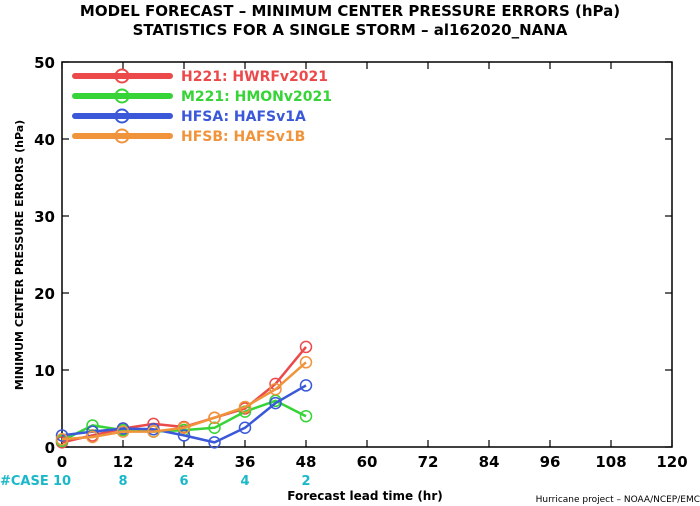  What do you see at coordinates (24, 481) in the screenshot?
I see `case-count-label: #CASE` at bounding box center [24, 481].